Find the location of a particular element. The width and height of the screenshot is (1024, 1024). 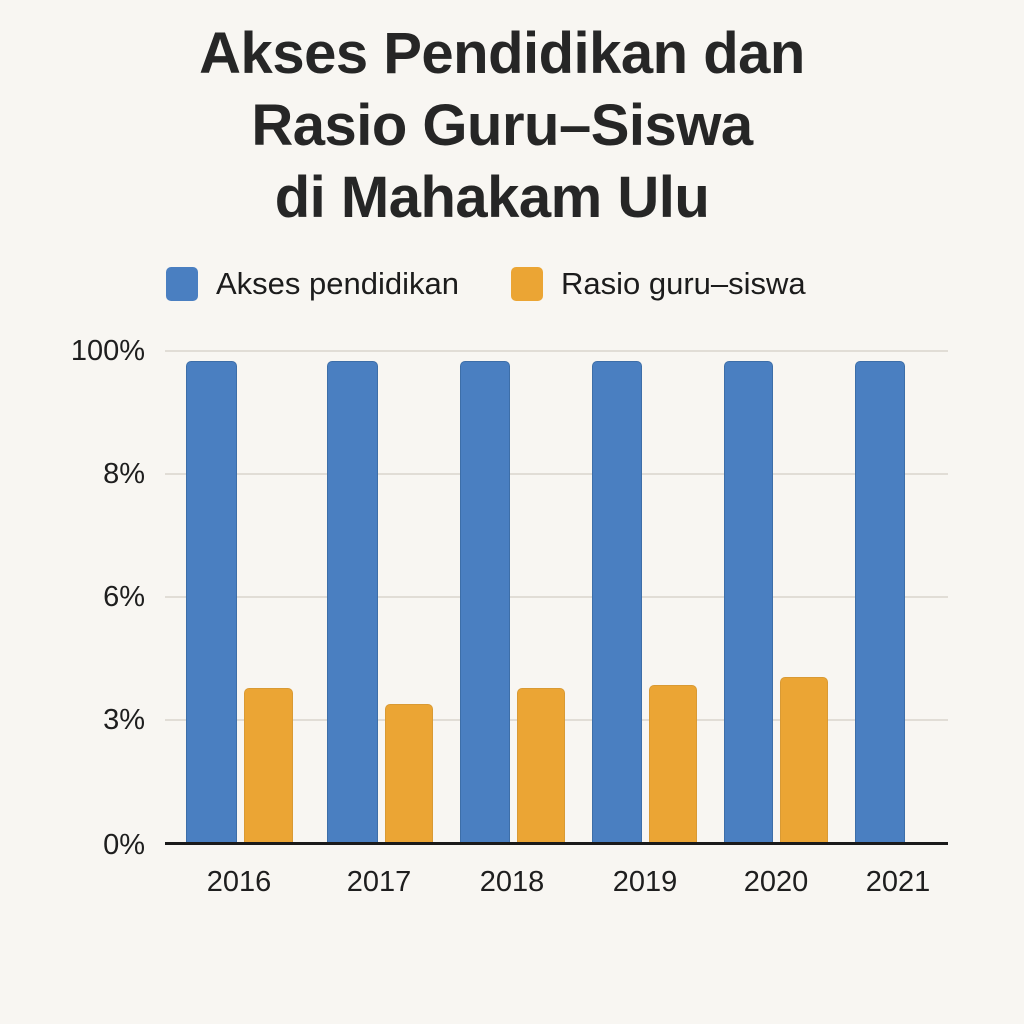

x-tick-2020: 2020 is located at coordinates (776, 882).